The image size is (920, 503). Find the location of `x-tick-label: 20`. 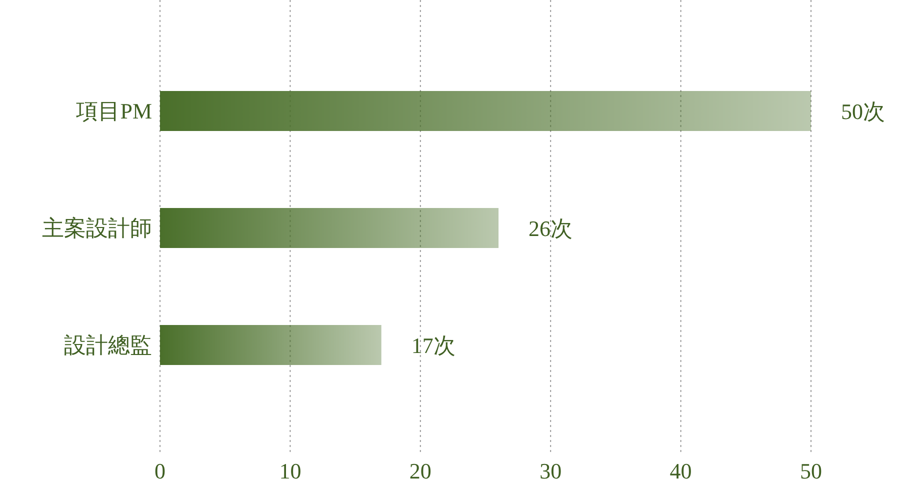

x-tick-label: 20 is located at coordinates (420, 471).